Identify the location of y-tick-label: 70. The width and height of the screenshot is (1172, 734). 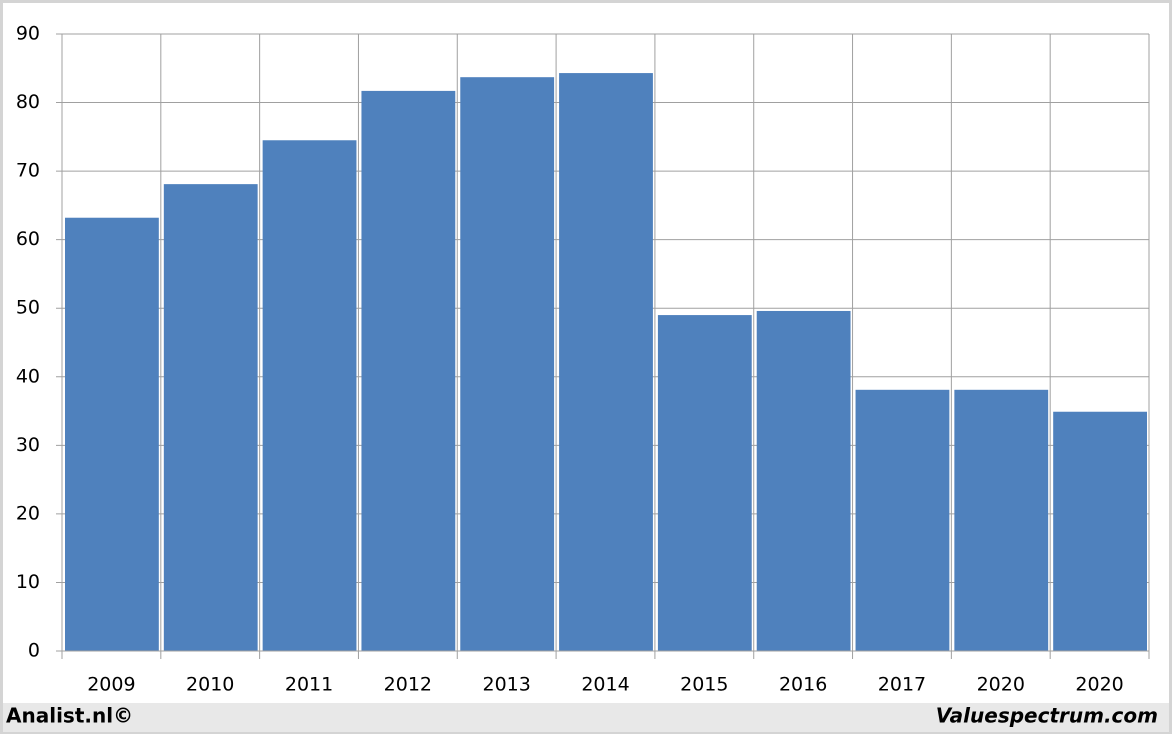
(28, 171).